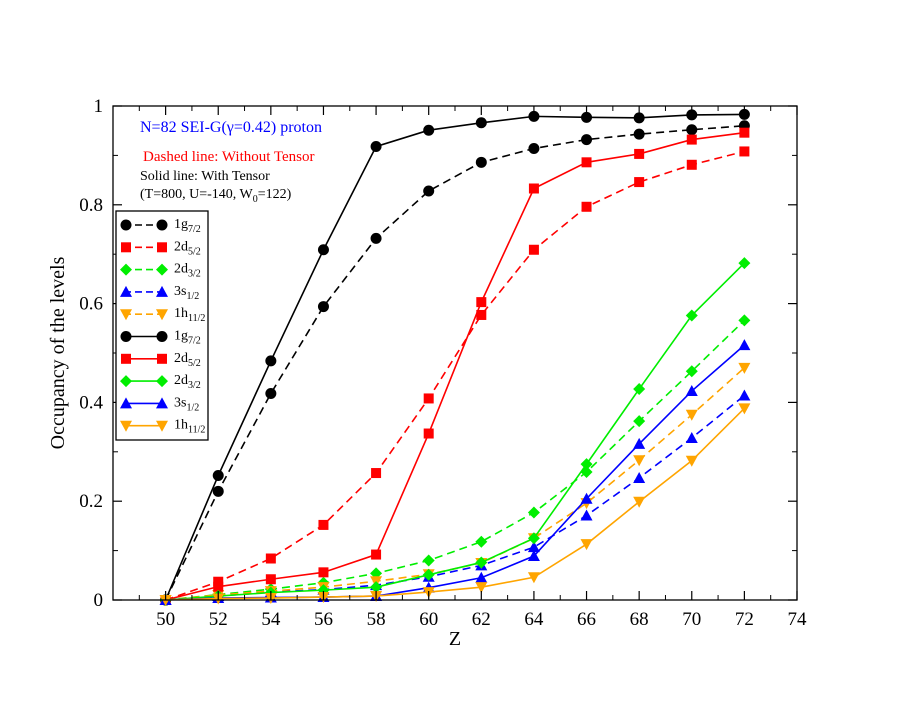 The height and width of the screenshot is (706, 913). What do you see at coordinates (275, 194) in the screenshot?
I see `params-suffix: =122)` at bounding box center [275, 194].